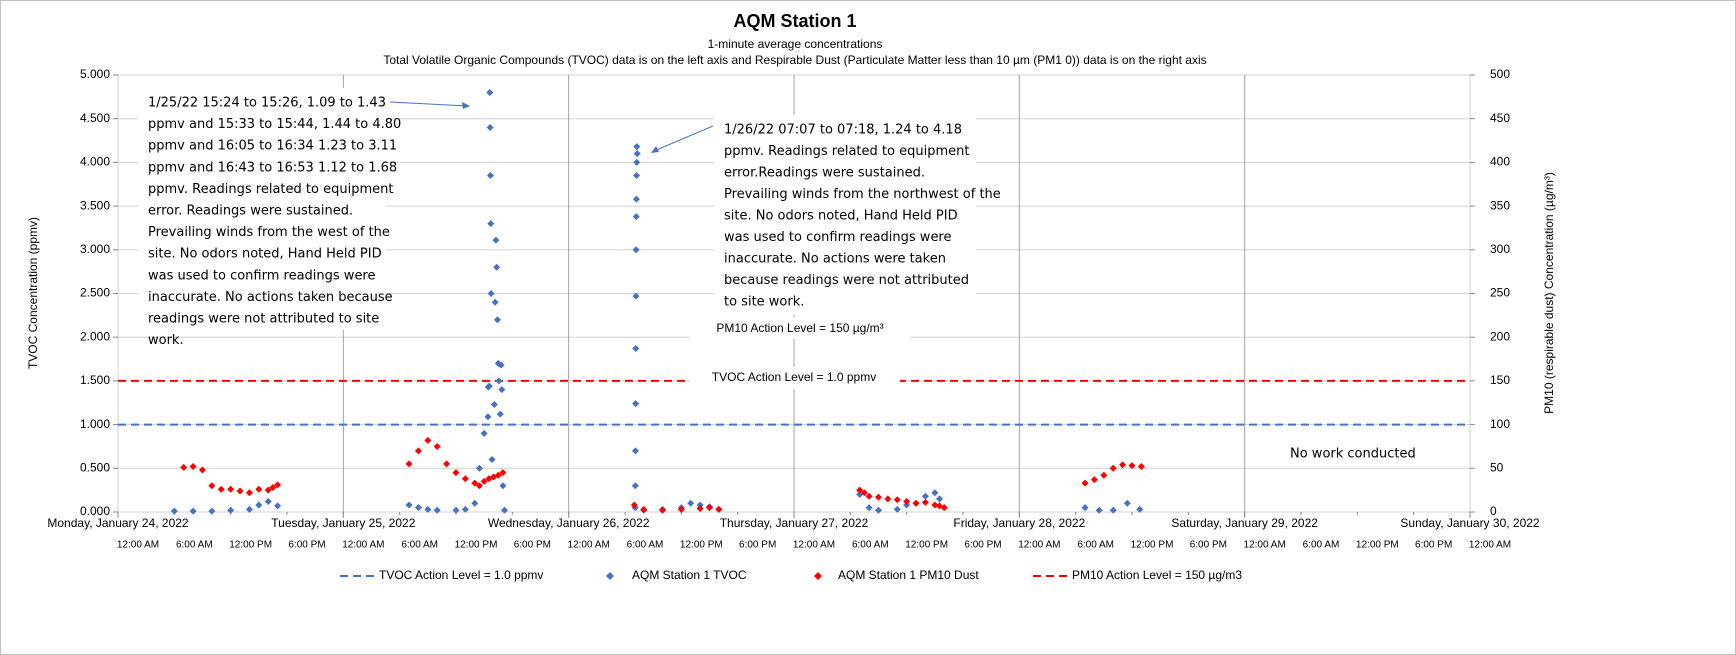 The height and width of the screenshot is (655, 1736). Describe the element at coordinates (95, 162) in the screenshot. I see `y-tick-label: 4.000` at that location.